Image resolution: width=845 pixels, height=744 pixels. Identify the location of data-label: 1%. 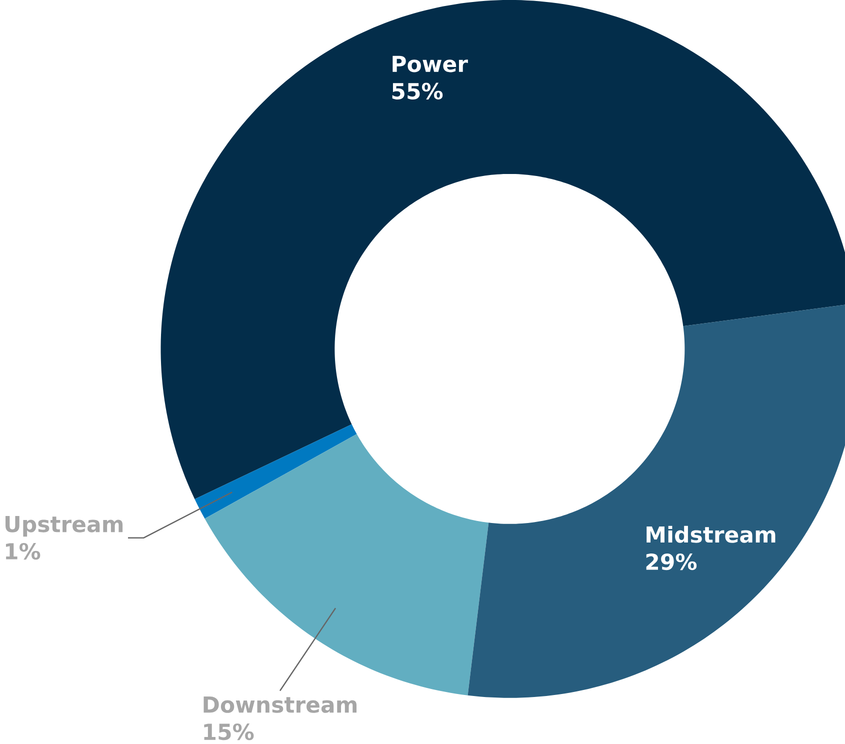
(23, 551).